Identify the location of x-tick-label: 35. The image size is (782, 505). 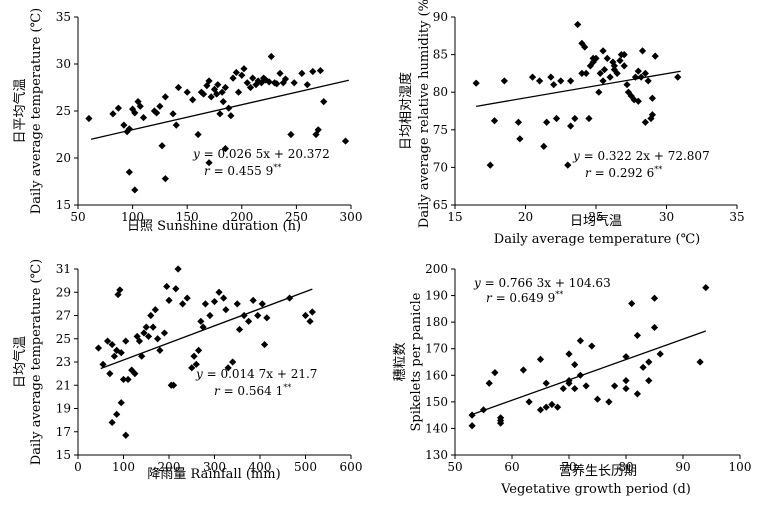
(736, 217).